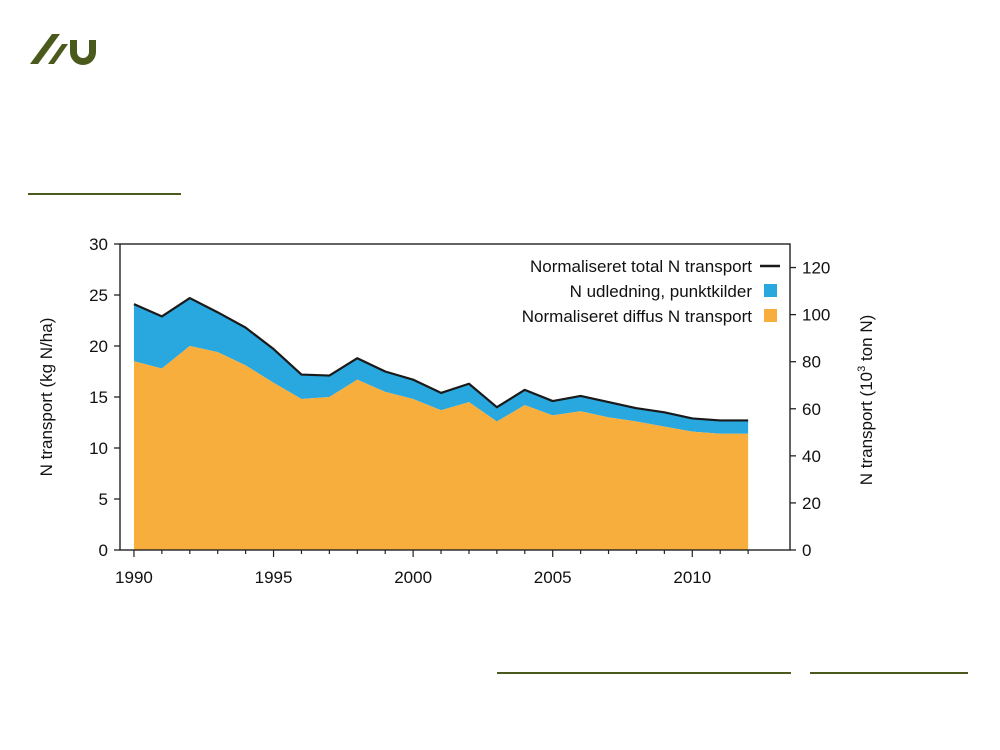 Image resolution: width=1000 pixels, height=750 pixels. I want to click on y2-tick-label: 20, so click(811, 503).